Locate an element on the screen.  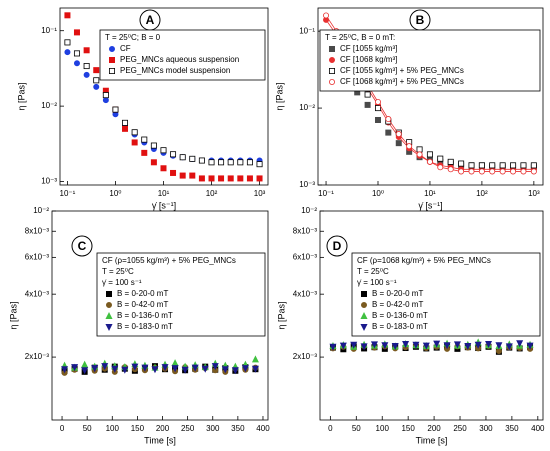
x-tick-label: 10⁻¹ is located at coordinates (326, 193).